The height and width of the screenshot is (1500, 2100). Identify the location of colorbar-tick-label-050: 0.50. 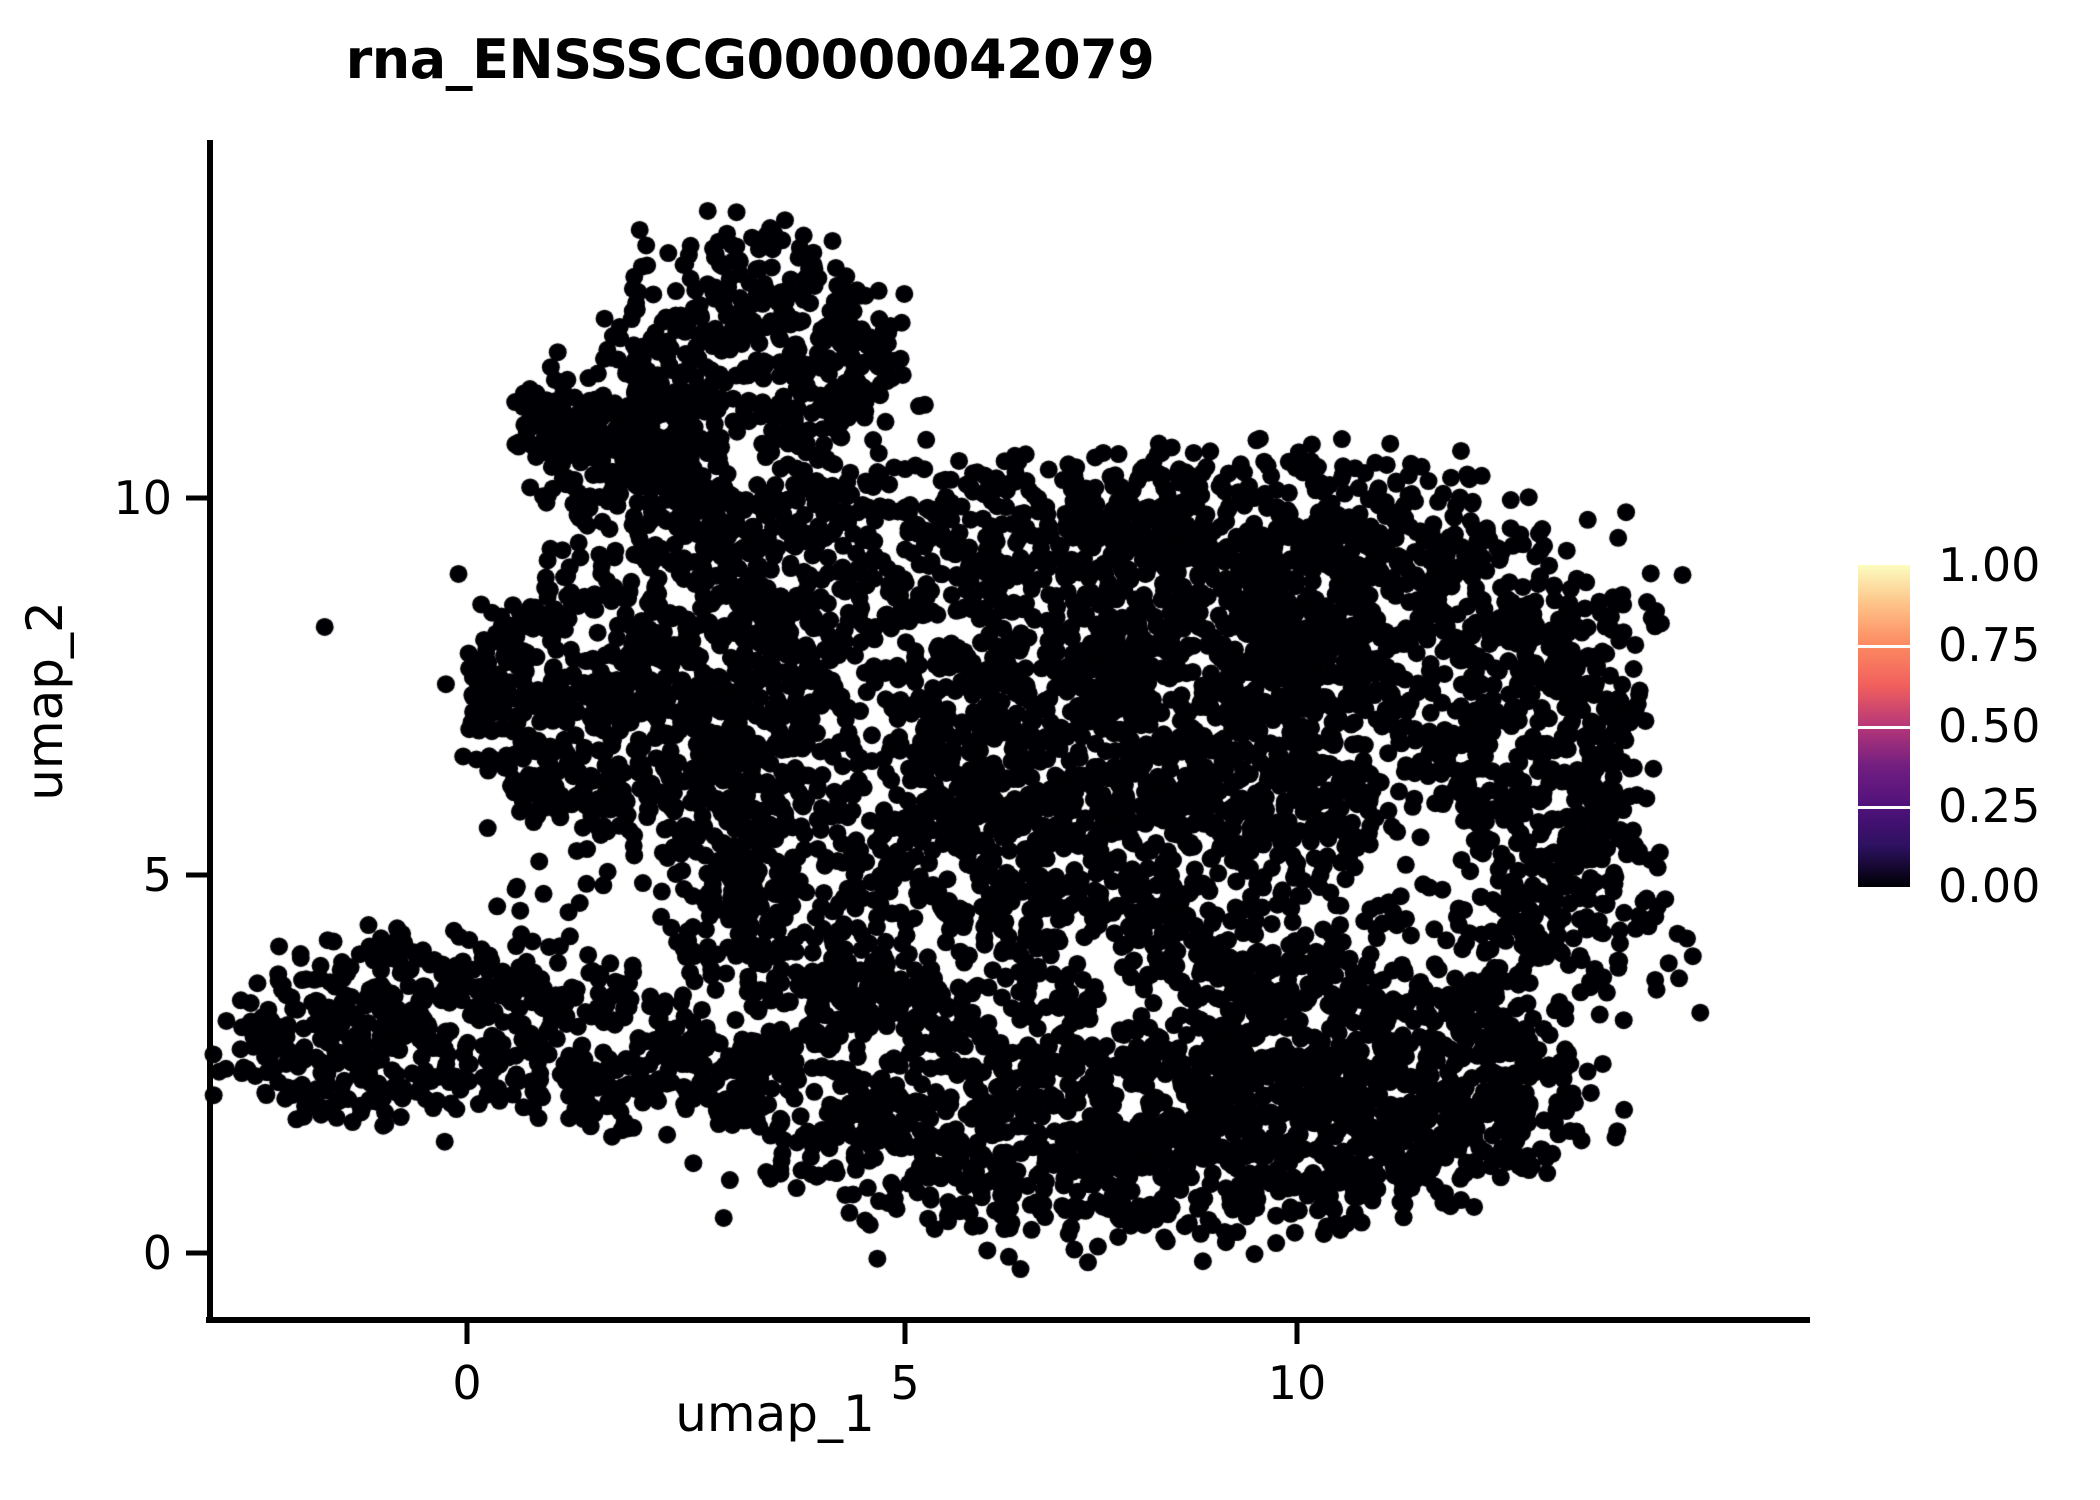
(1989, 726).